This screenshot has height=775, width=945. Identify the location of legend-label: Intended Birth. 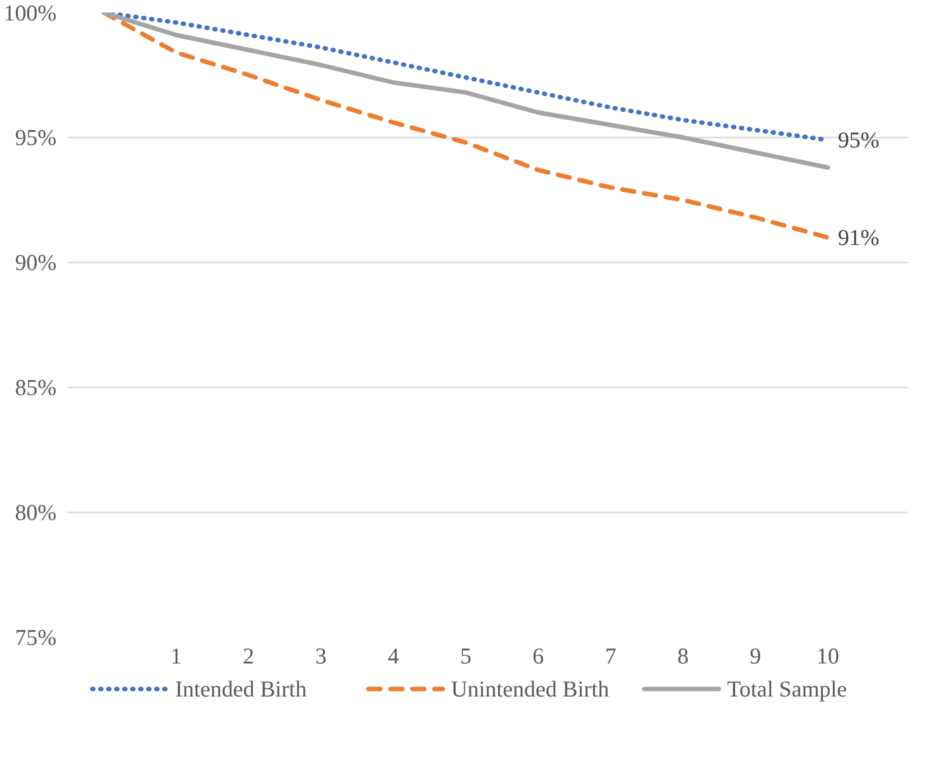
(241, 689).